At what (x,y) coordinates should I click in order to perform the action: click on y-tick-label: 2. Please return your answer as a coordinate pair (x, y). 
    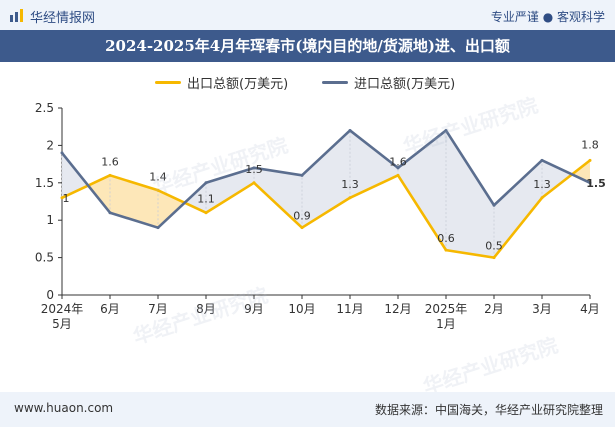
    Looking at the image, I should click on (50, 145).